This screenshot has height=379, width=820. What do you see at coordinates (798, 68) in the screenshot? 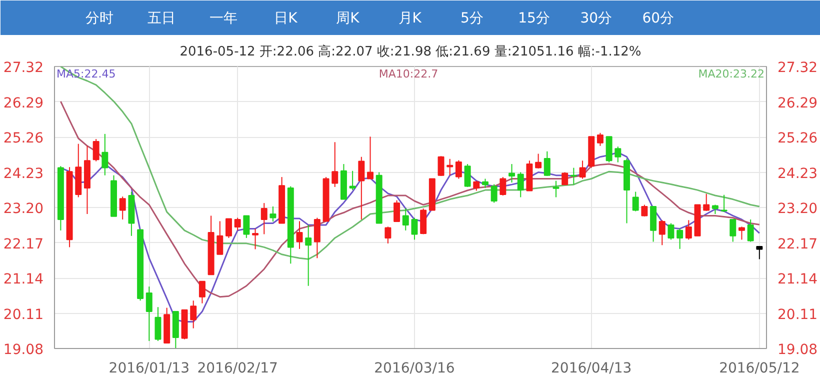
I see `y2-tick-label: 27.32` at bounding box center [798, 68].